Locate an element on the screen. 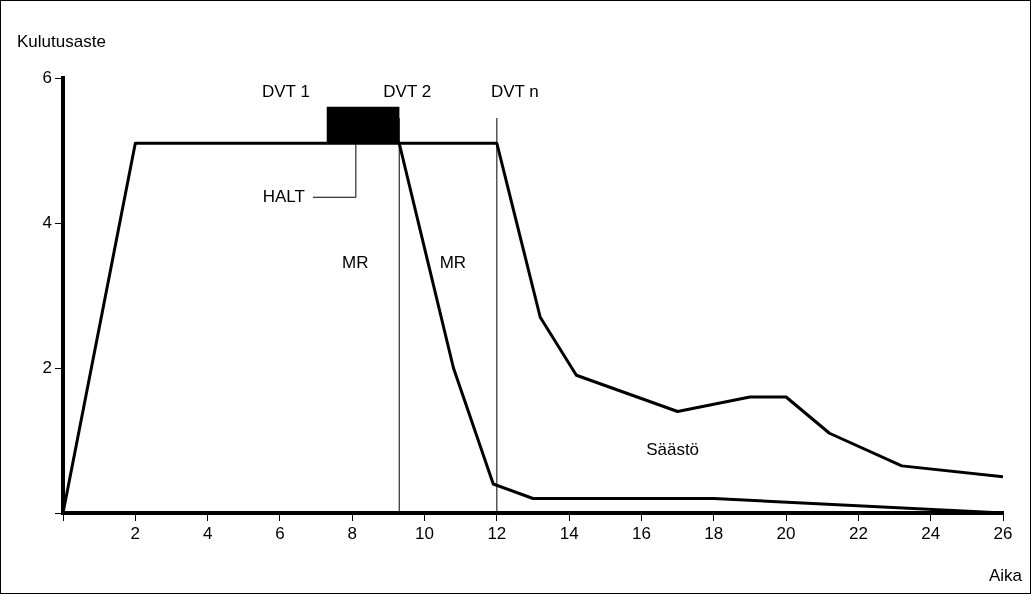  x-tick-label: 8 is located at coordinates (352, 533).